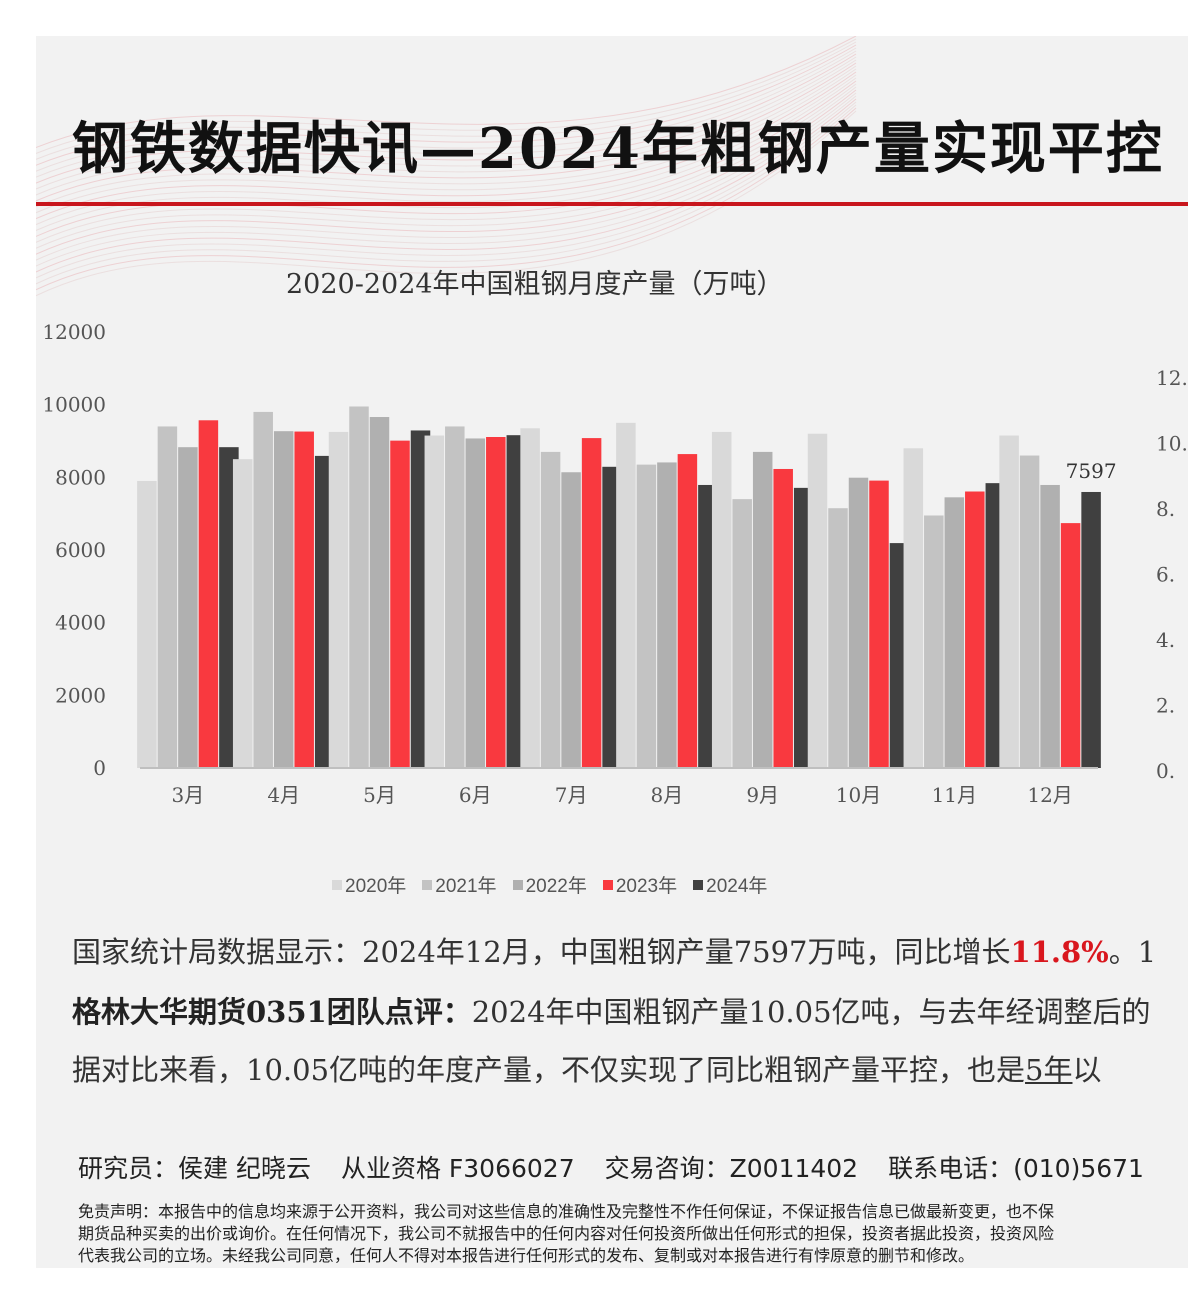 The width and height of the screenshot is (1188, 1303). Describe the element at coordinates (1165, 640) in the screenshot. I see `right-axis-tick-label: 4.` at that location.